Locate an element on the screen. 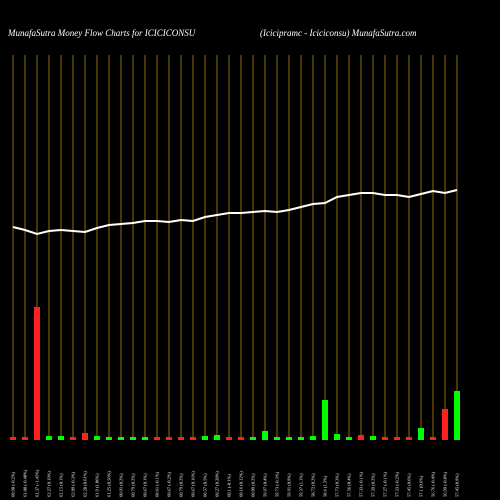 This screenshot has width=500, height=500. x-tick-label: 57.33 (-0.2%) is located at coordinates (397, 484).